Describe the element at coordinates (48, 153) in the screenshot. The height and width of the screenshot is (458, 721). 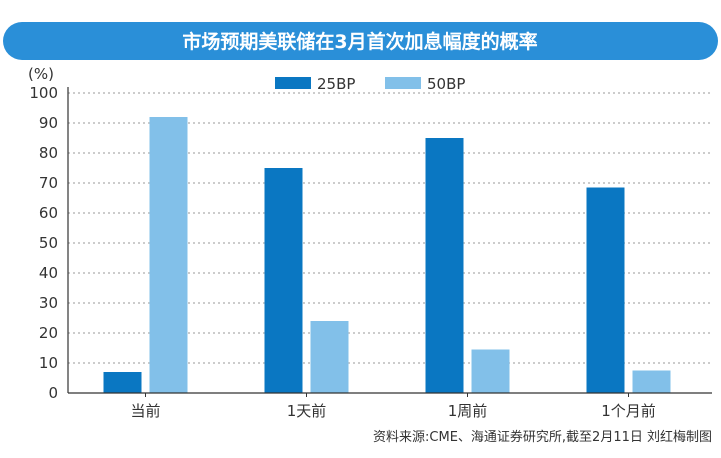
I see `y-tick-label: 80` at that location.